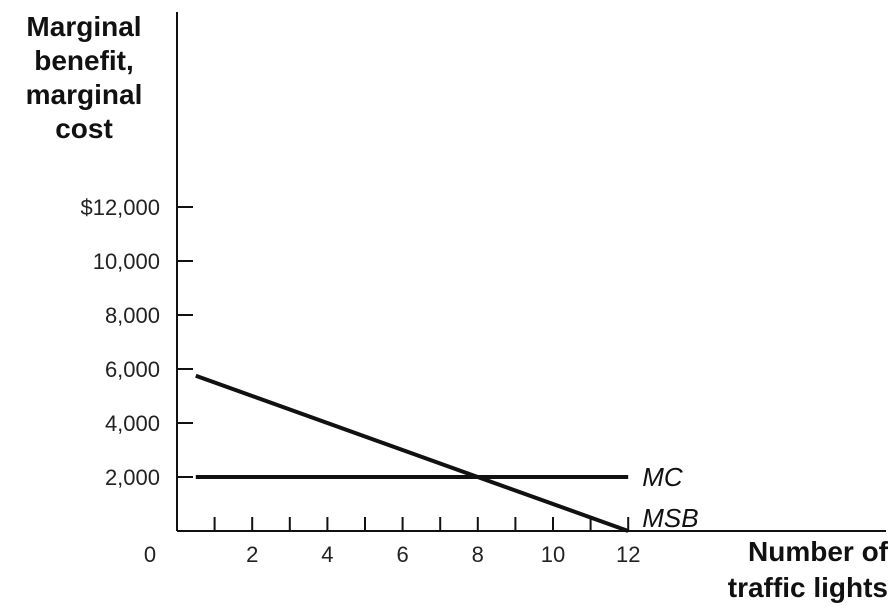  What do you see at coordinates (84, 78) in the screenshot?
I see `y-axis-title: Marginal benefit, marginal cost` at bounding box center [84, 78].